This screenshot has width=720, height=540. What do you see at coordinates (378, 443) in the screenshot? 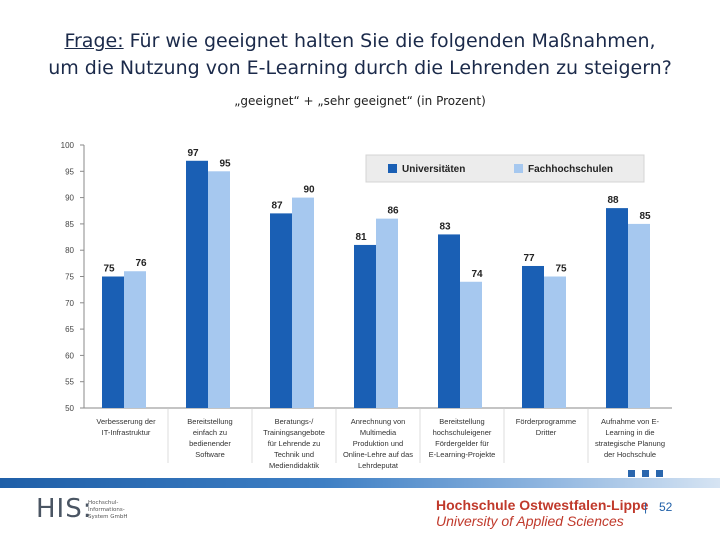
I see `x-category-label: Produktion und` at bounding box center [378, 443].